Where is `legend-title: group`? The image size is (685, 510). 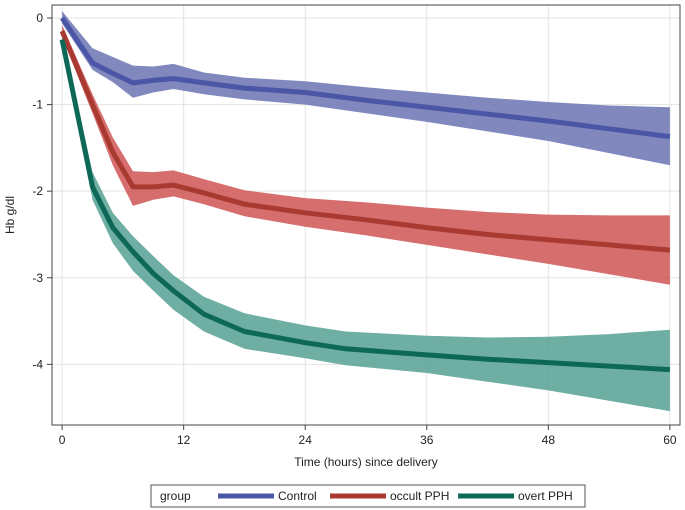
legend-title: group is located at coordinates (175, 496).